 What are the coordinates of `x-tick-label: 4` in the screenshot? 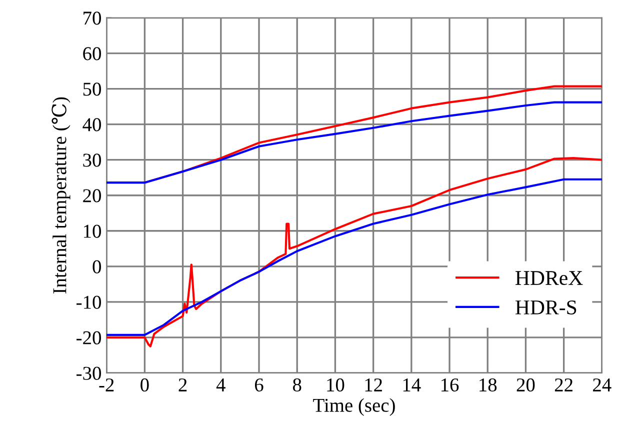 It's located at (221, 385).